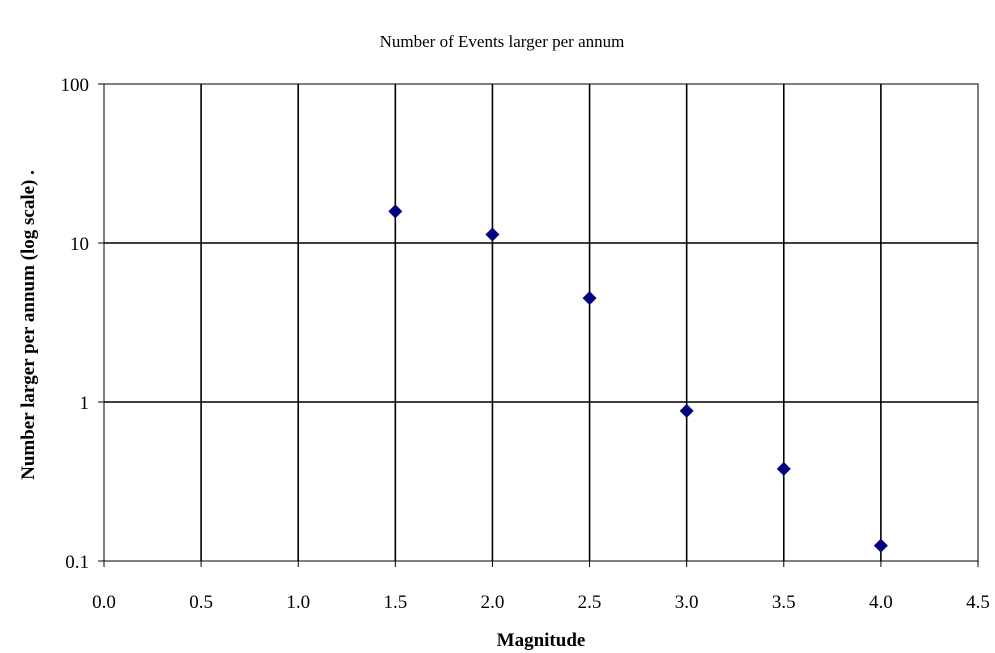  Describe the element at coordinates (978, 602) in the screenshot. I see `x-tick-label: 4.5` at that location.